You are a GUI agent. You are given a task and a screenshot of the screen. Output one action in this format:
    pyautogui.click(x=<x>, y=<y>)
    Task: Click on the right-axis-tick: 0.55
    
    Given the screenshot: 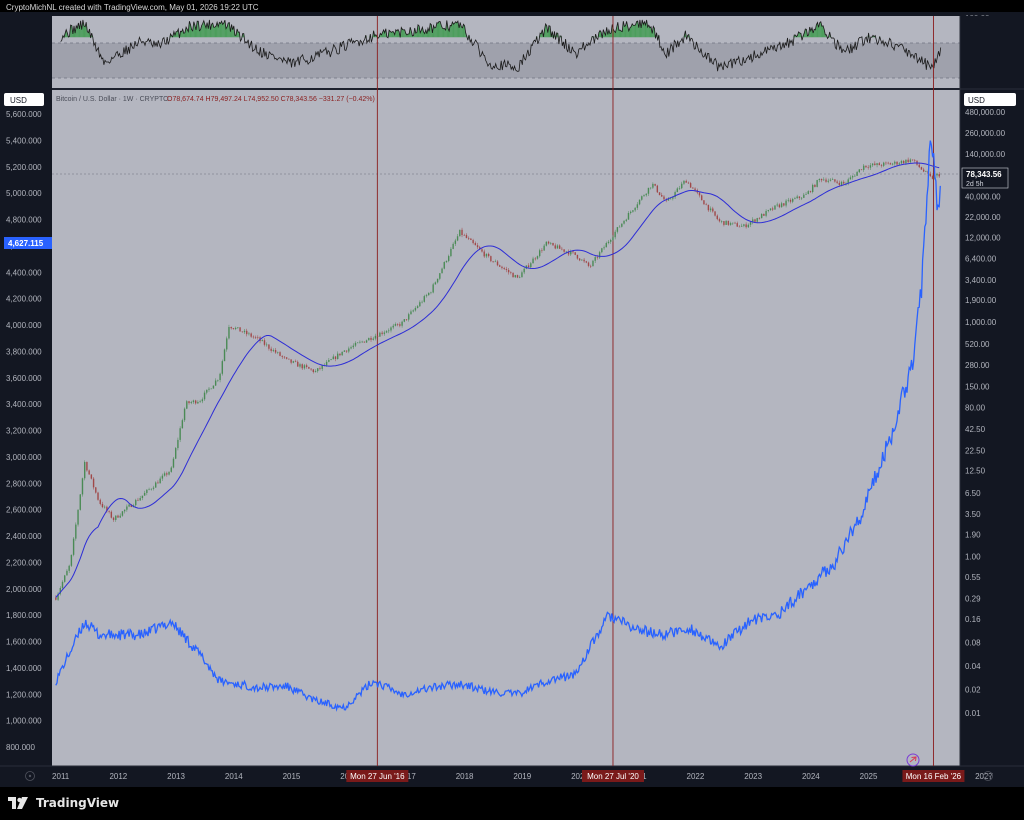 What is the action you would take?
    pyautogui.click(x=973, y=577)
    